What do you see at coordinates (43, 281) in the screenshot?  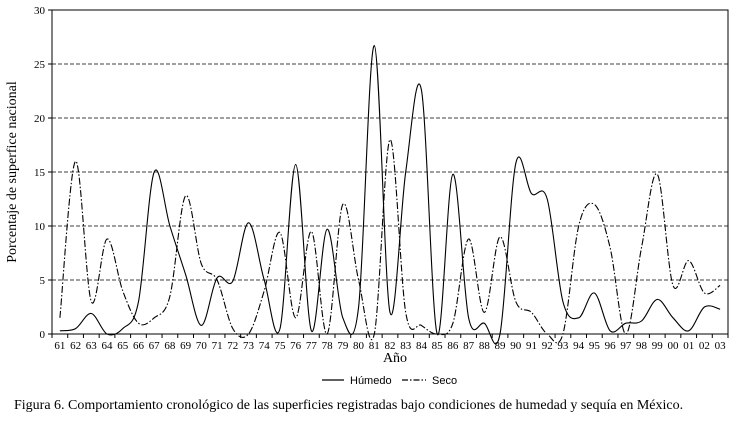 I see `y-tick-label: 5` at bounding box center [43, 281].